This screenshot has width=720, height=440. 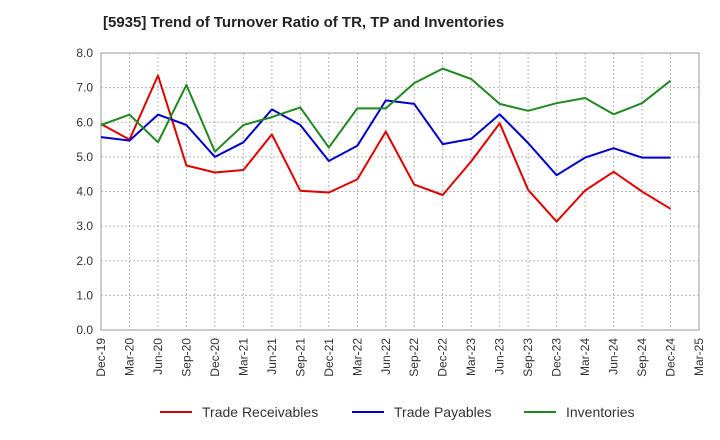 I want to click on legend-item-inventories: Inventories, so click(x=579, y=412).